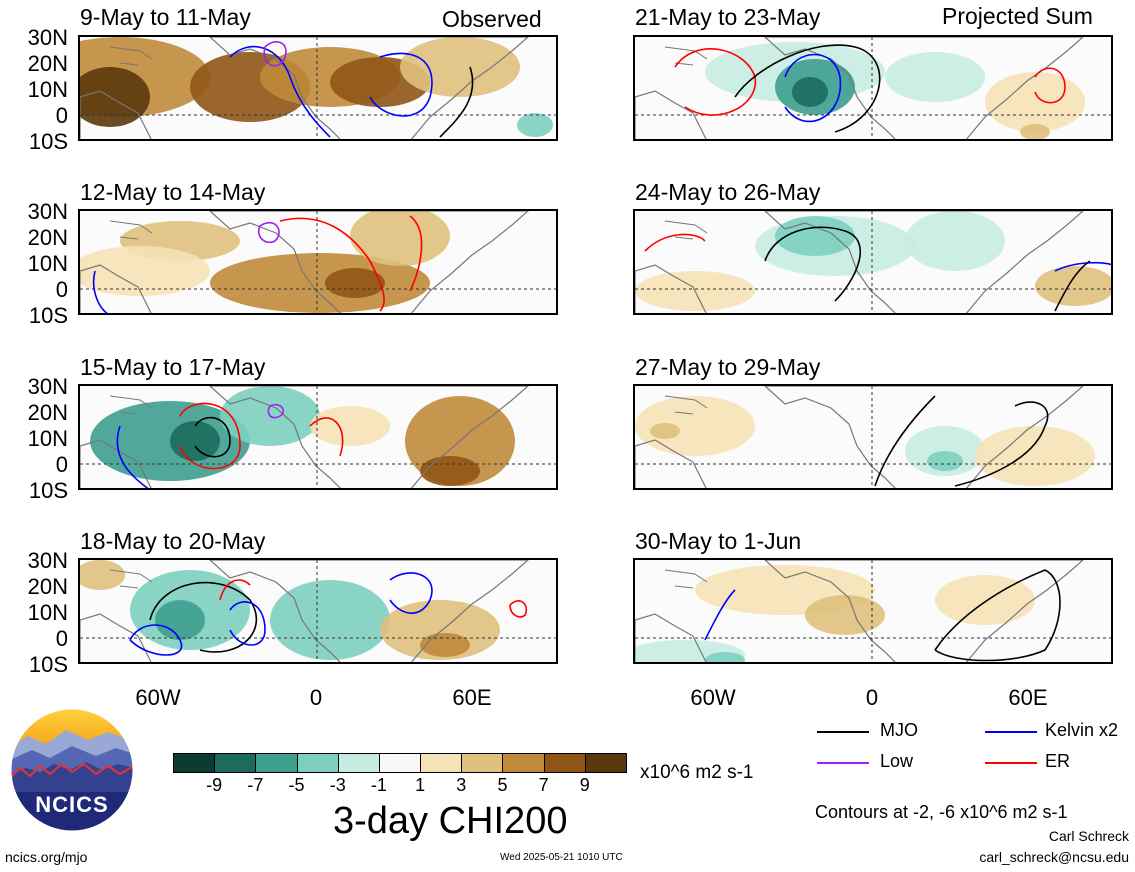  Describe the element at coordinates (450, 821) in the screenshot. I see `colorbar-title: 3-day CHI200` at that location.